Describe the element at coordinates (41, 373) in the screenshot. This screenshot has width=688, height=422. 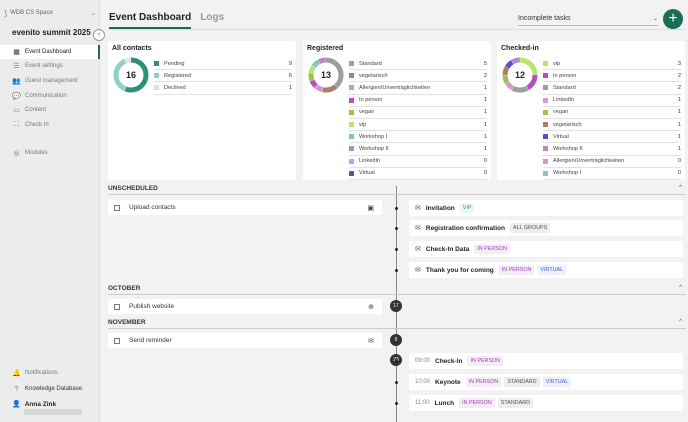
I see `sidebar-item-label: Notifications` at that location.